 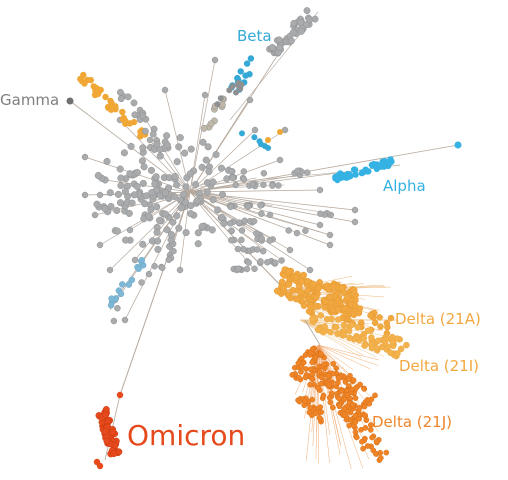 I want to click on label-alpha: Alpha, so click(x=404, y=186).